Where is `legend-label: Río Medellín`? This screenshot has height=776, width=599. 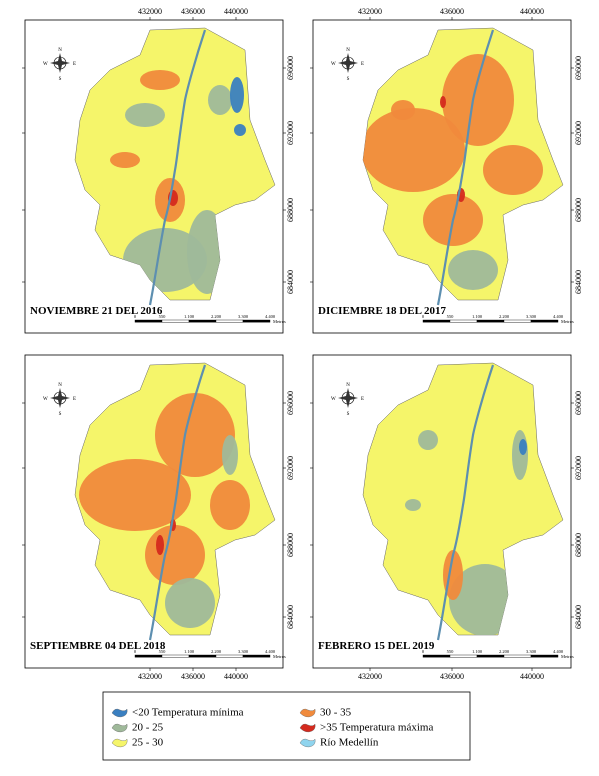 legend-label: Río Medellín is located at coordinates (349, 743).